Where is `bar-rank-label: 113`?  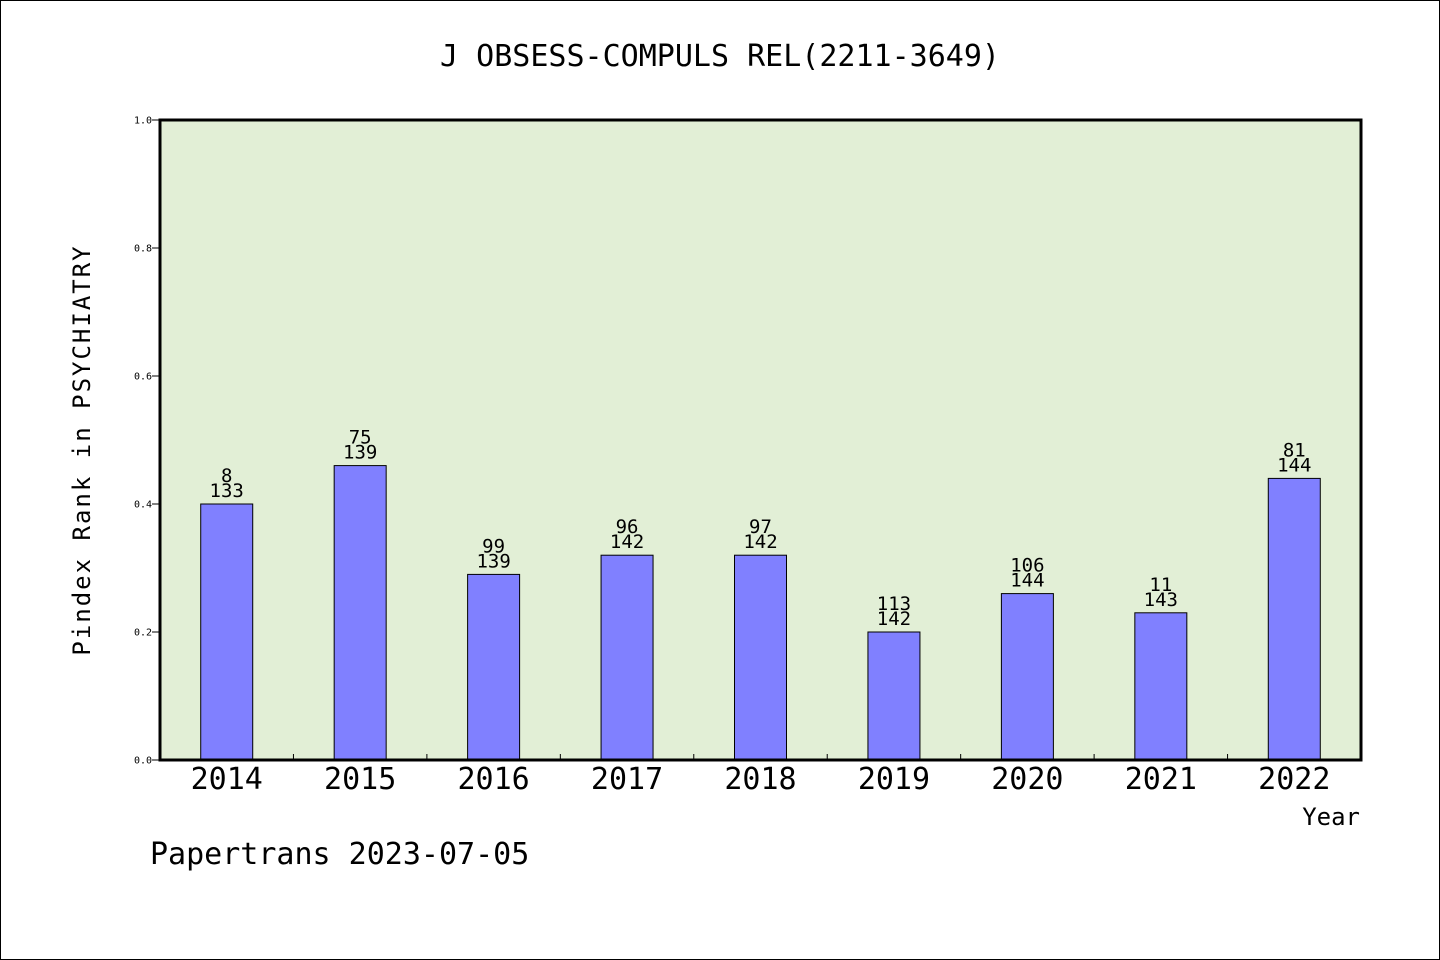
bar-rank-label: 113 is located at coordinates (894, 604).